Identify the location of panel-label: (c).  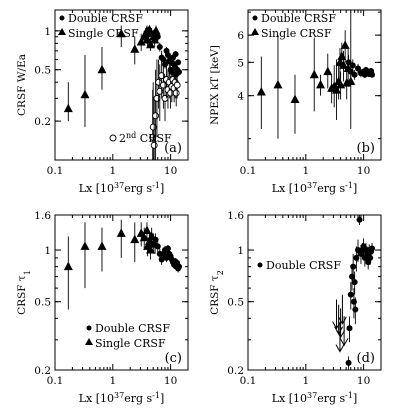
(173, 358).